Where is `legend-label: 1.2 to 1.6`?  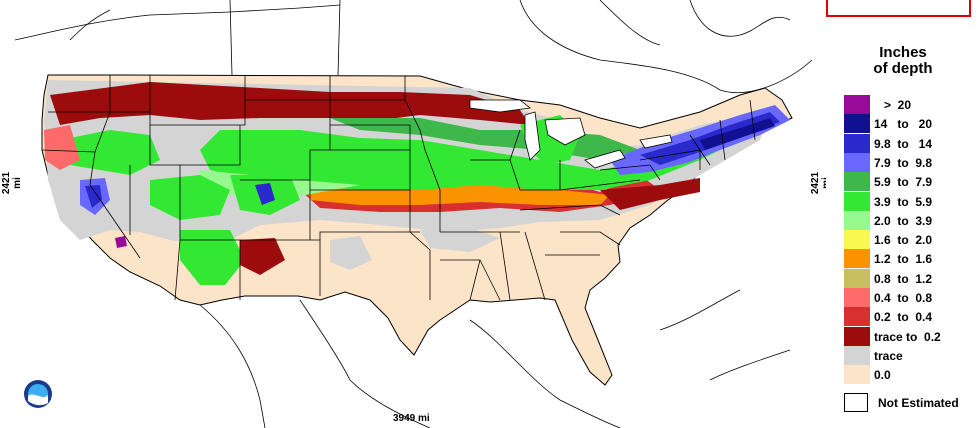 legend-label: 1.2 to 1.6 is located at coordinates (903, 259).